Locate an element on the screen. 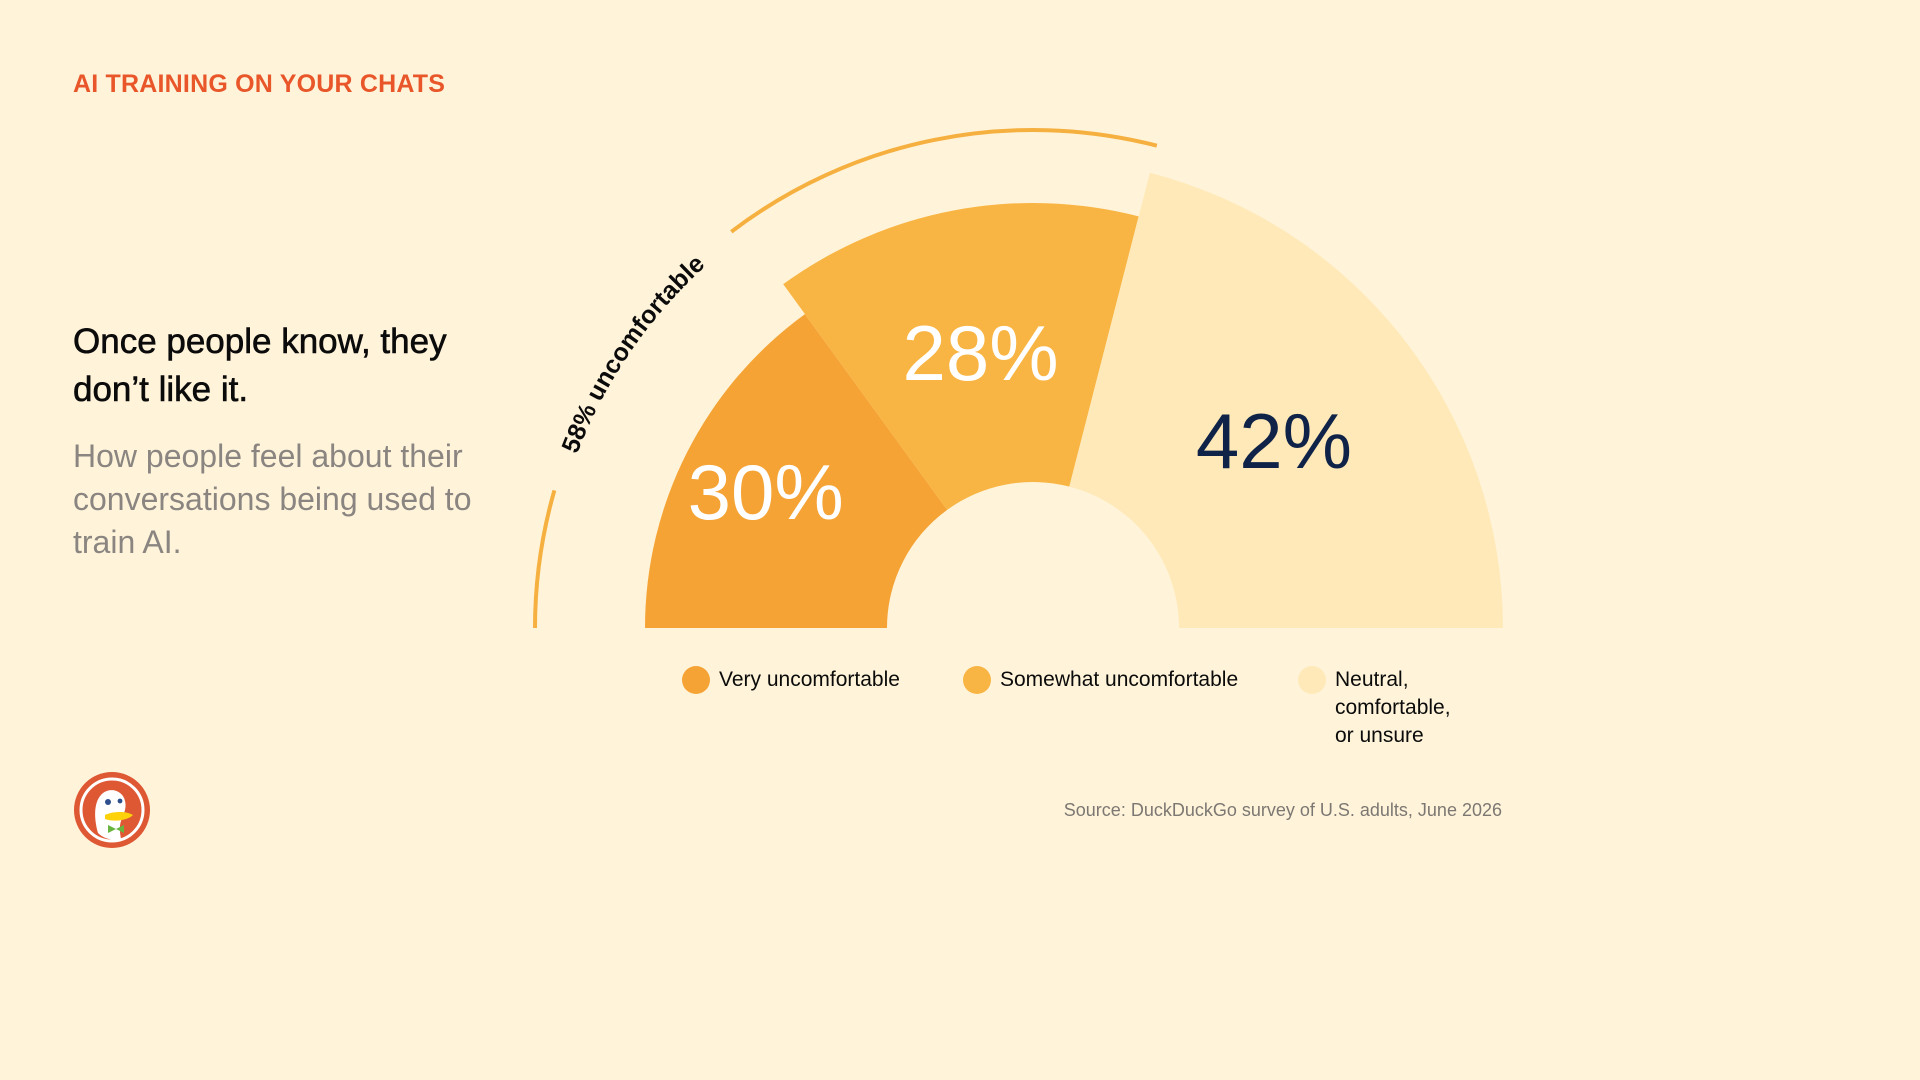  slice-value-label: 42% is located at coordinates (1274, 441).